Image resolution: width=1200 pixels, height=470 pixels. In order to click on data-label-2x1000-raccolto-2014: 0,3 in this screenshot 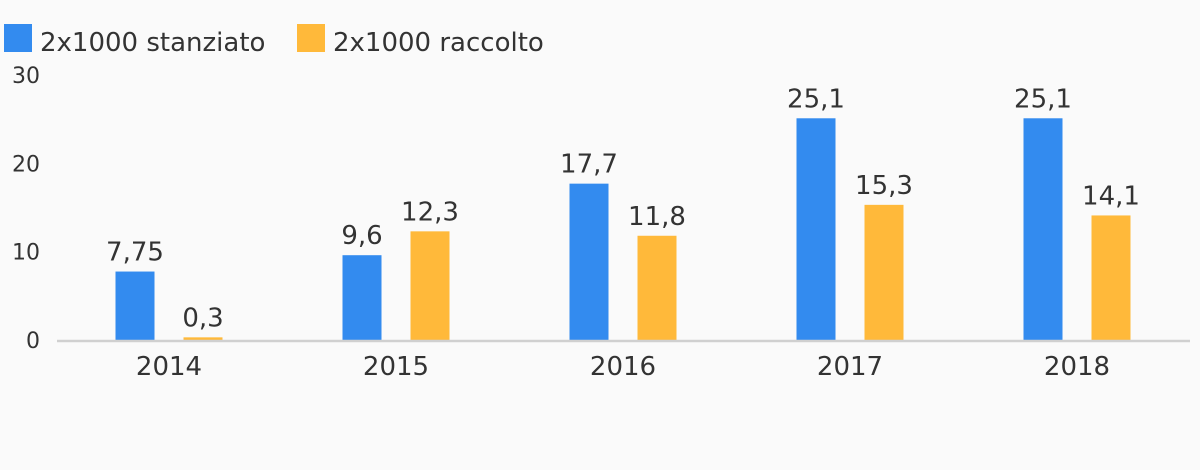, I will do `click(202, 318)`.